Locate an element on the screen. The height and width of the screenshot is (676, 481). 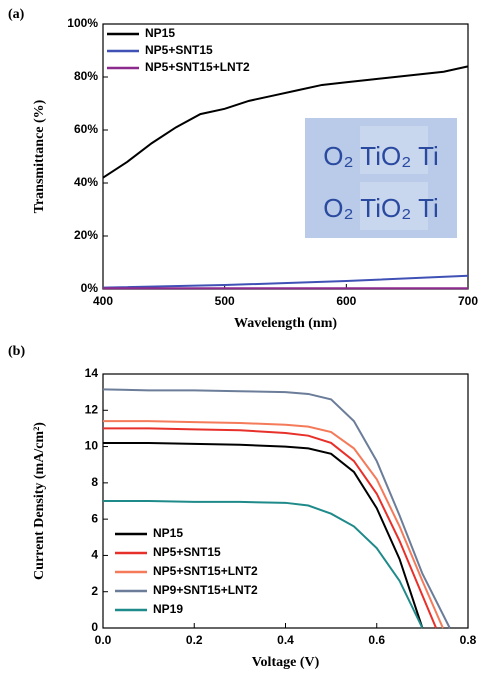
legend-label: NP19 is located at coordinates (168, 609).